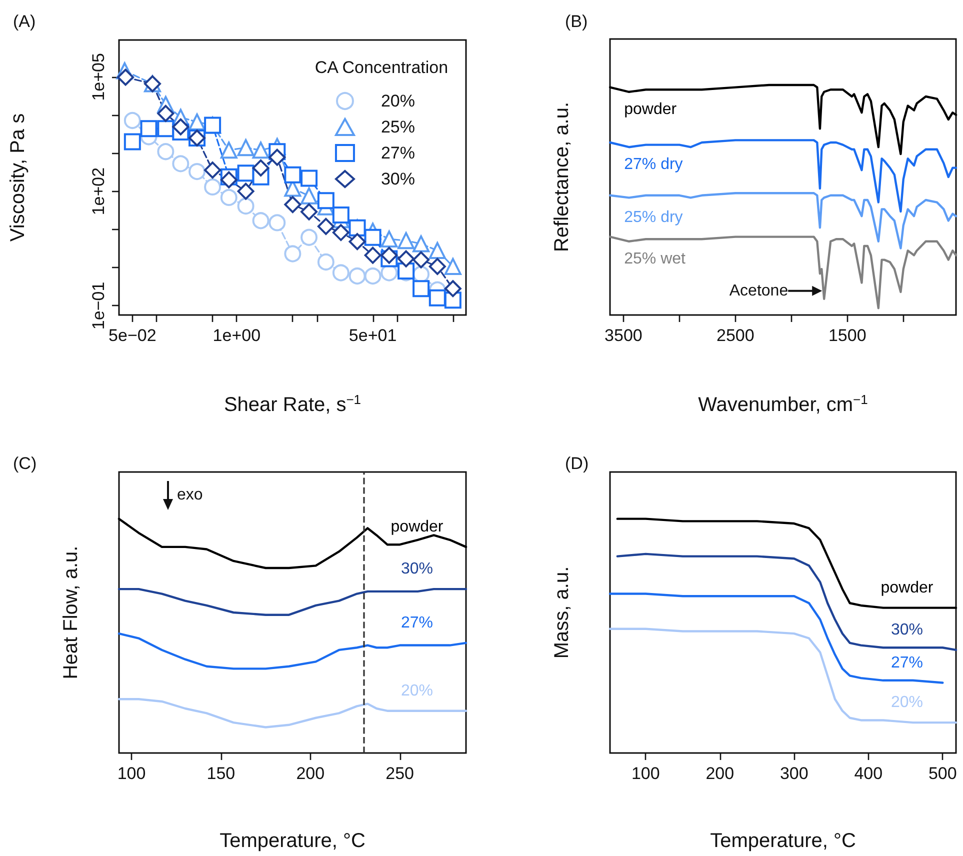 This screenshot has height=856, width=963. What do you see at coordinates (132, 335) in the screenshot?
I see `x-tick-label: 5e−02` at bounding box center [132, 335].